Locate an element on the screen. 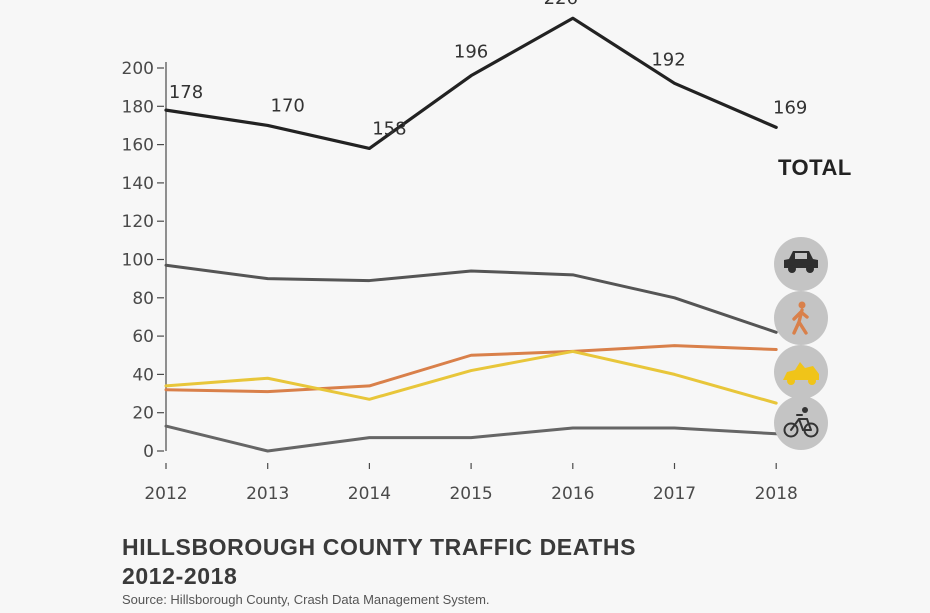  y-tick-label: 140 is located at coordinates (138, 184).